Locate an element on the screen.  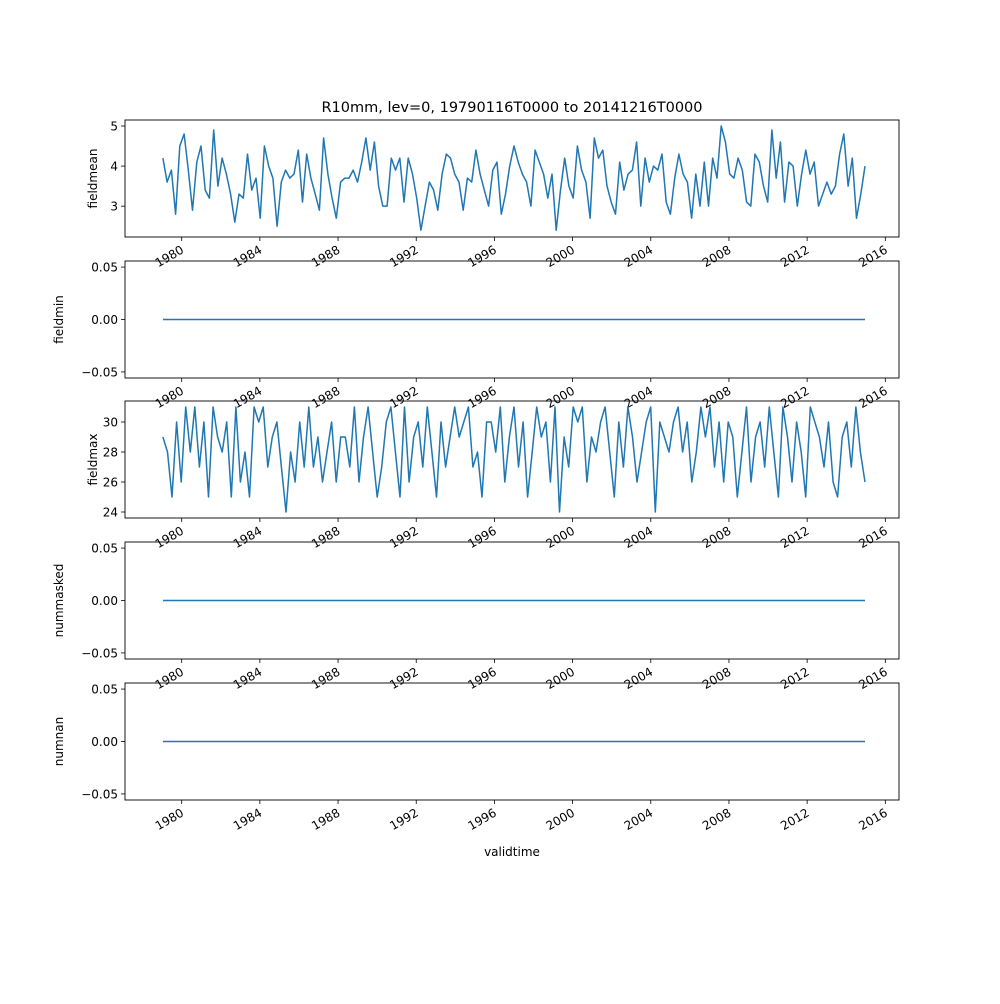
y-tick-label: 5 is located at coordinates (114, 127).